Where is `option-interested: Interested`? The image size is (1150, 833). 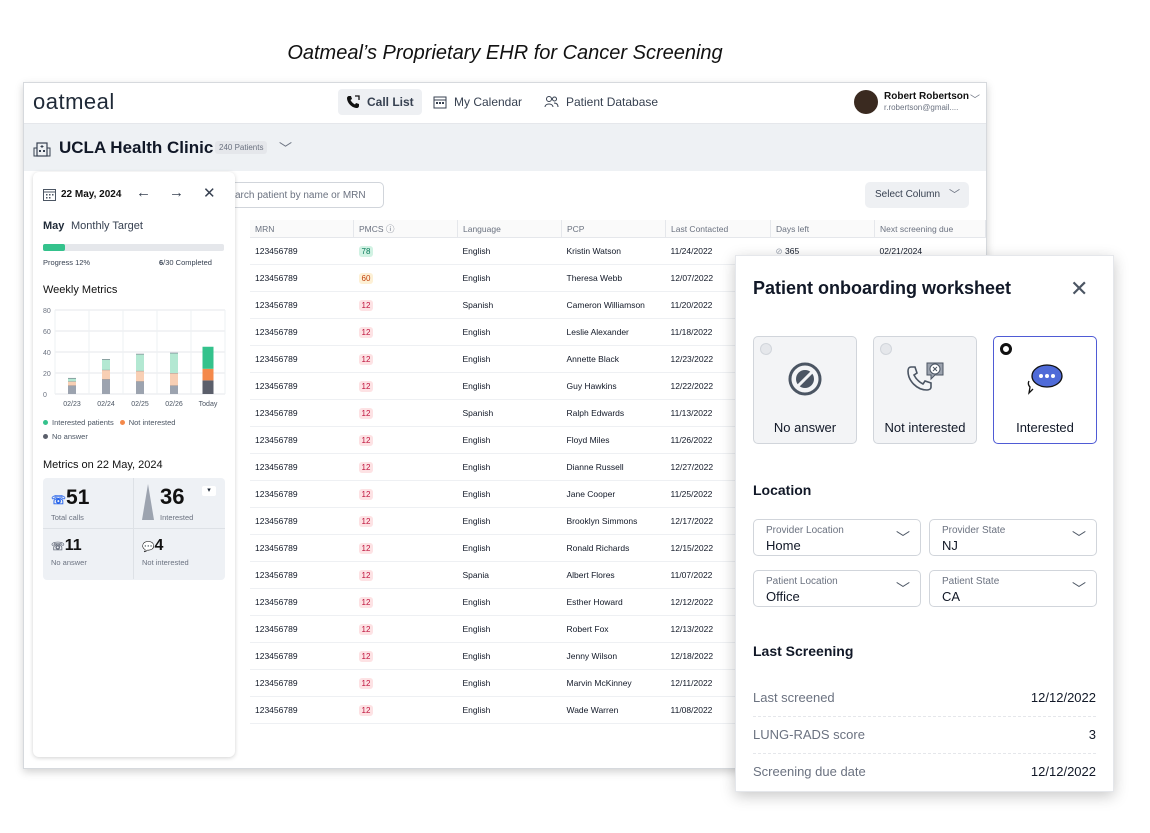
option-interested: Interested is located at coordinates (1045, 390).